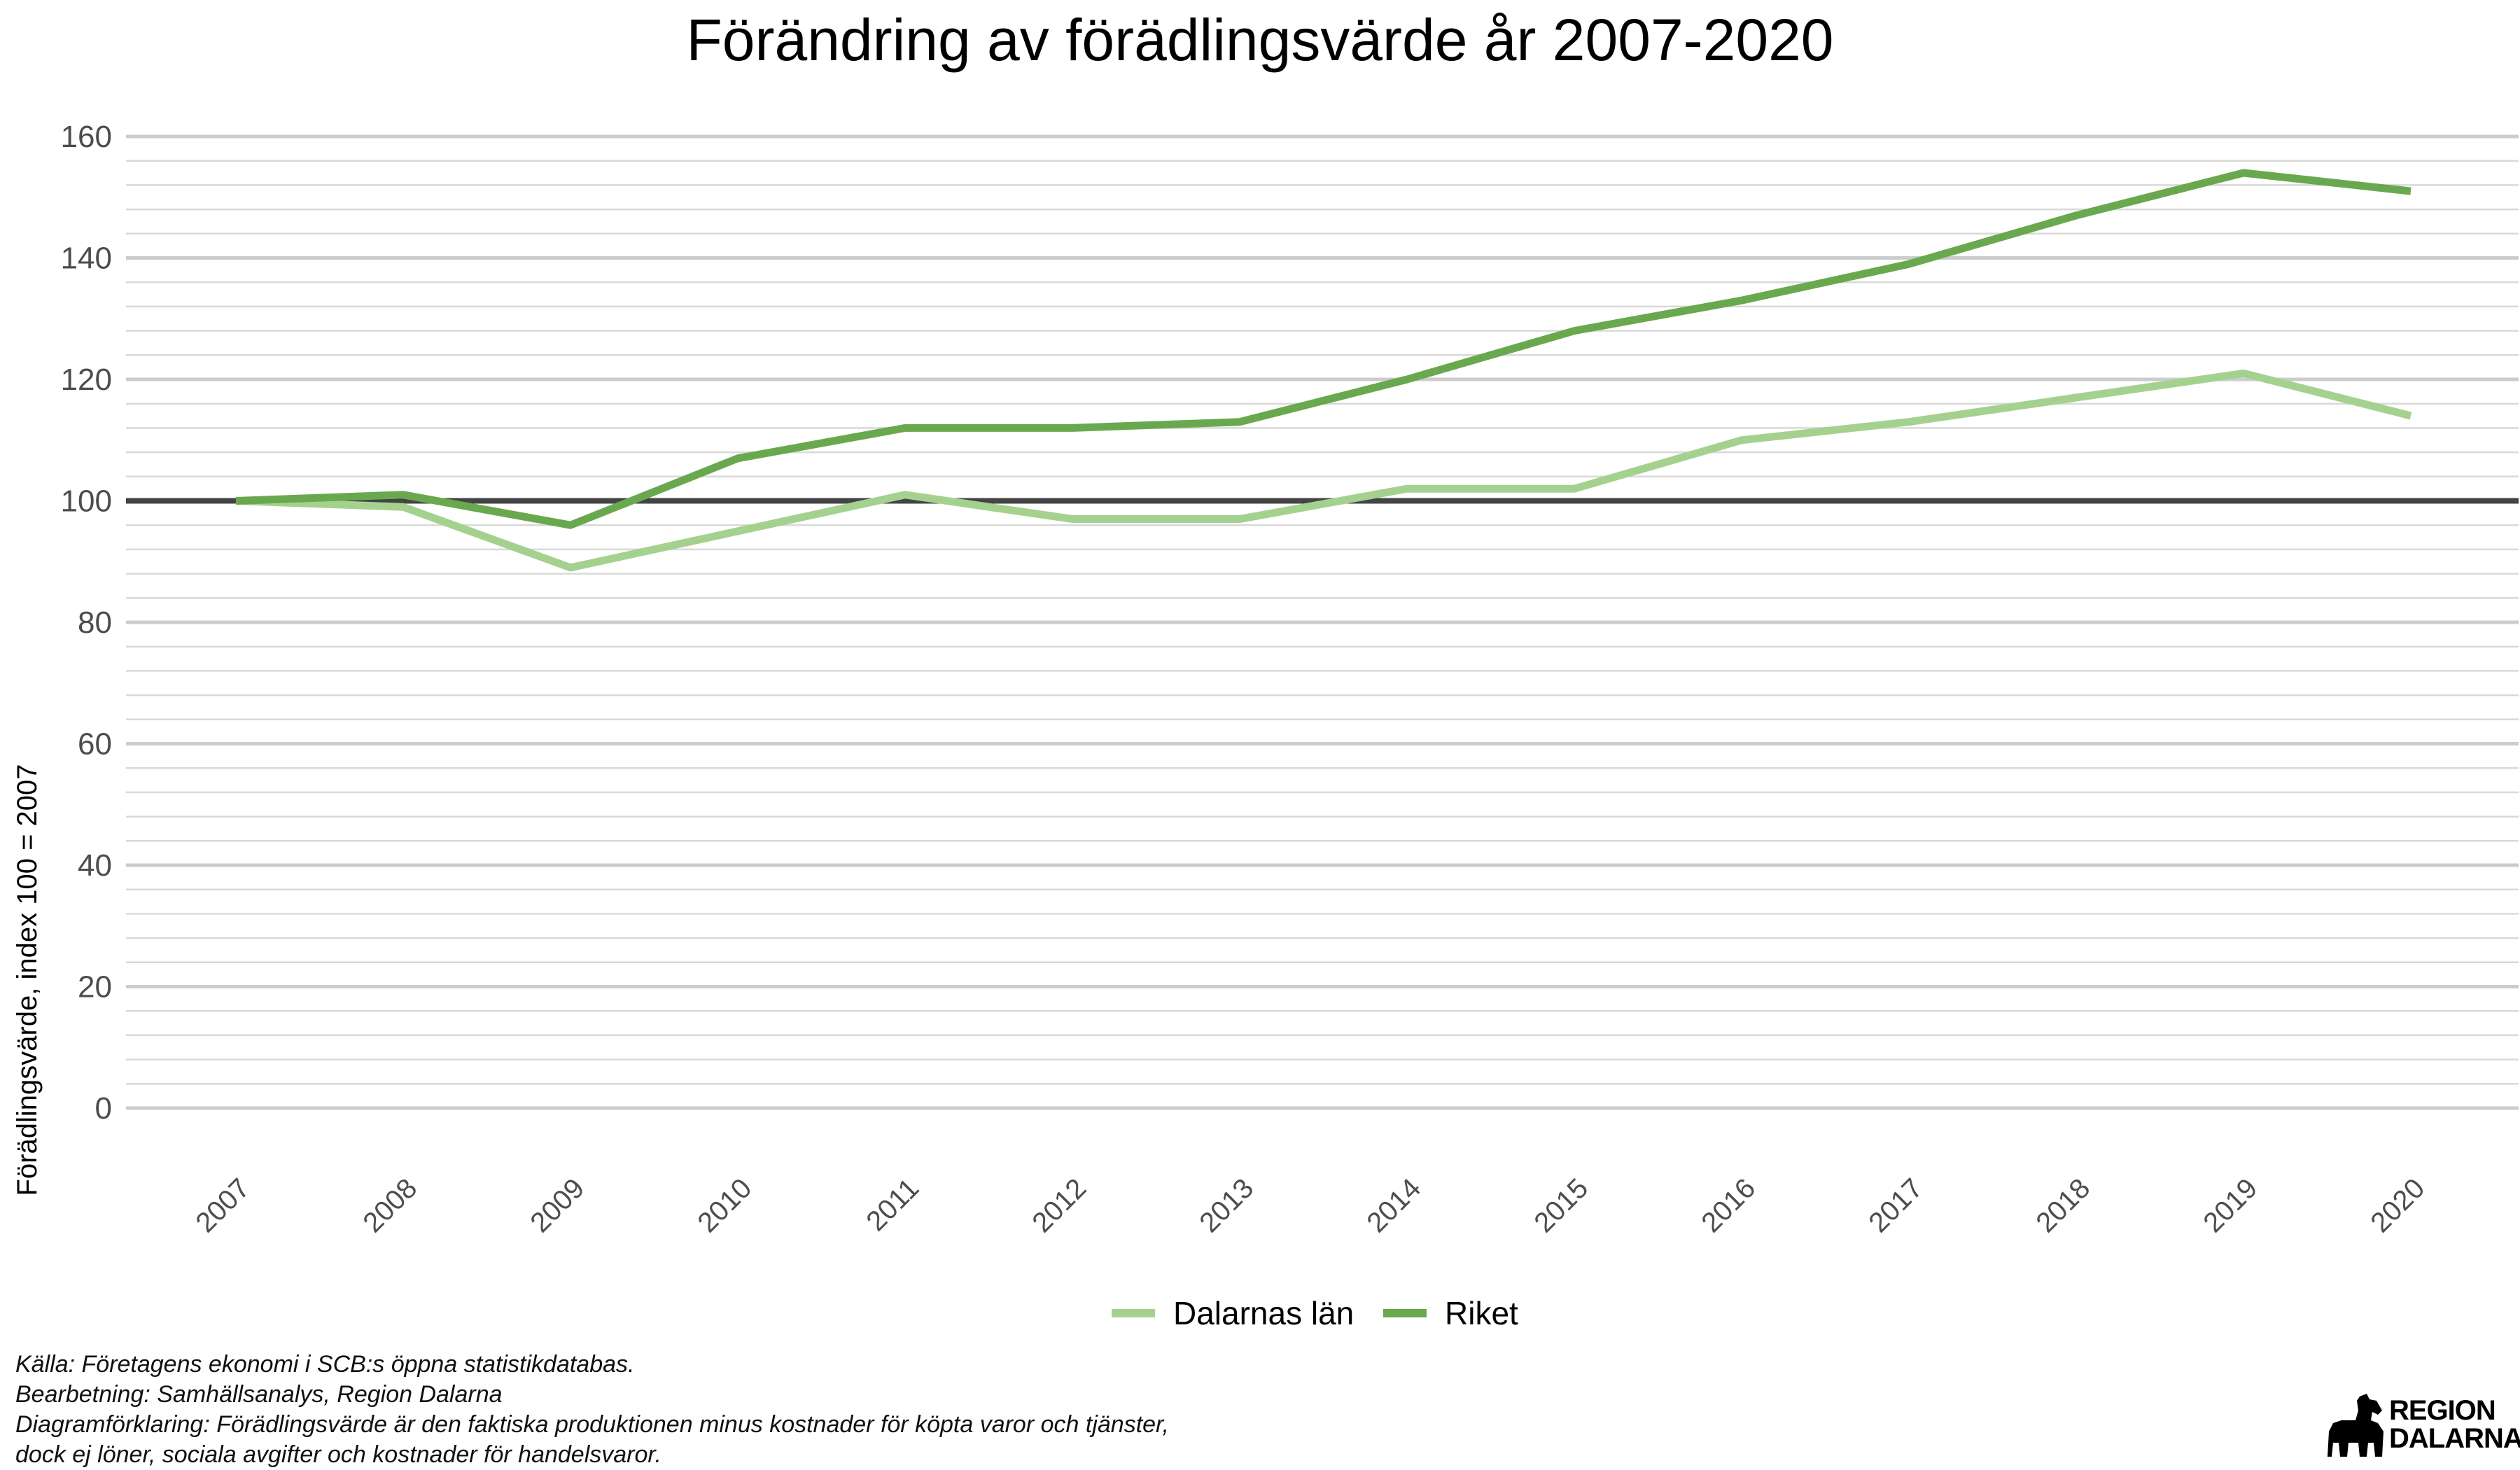  What do you see at coordinates (222, 1205) in the screenshot?
I see `x-tick-label: 2007` at bounding box center [222, 1205].